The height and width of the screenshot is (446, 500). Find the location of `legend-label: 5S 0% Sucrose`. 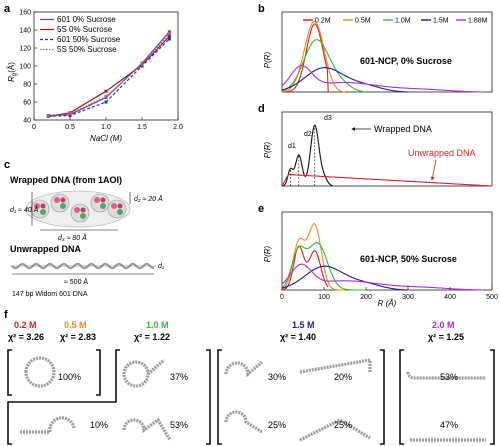

legend-label: 5S 0% Sucrose is located at coordinates (85, 29).